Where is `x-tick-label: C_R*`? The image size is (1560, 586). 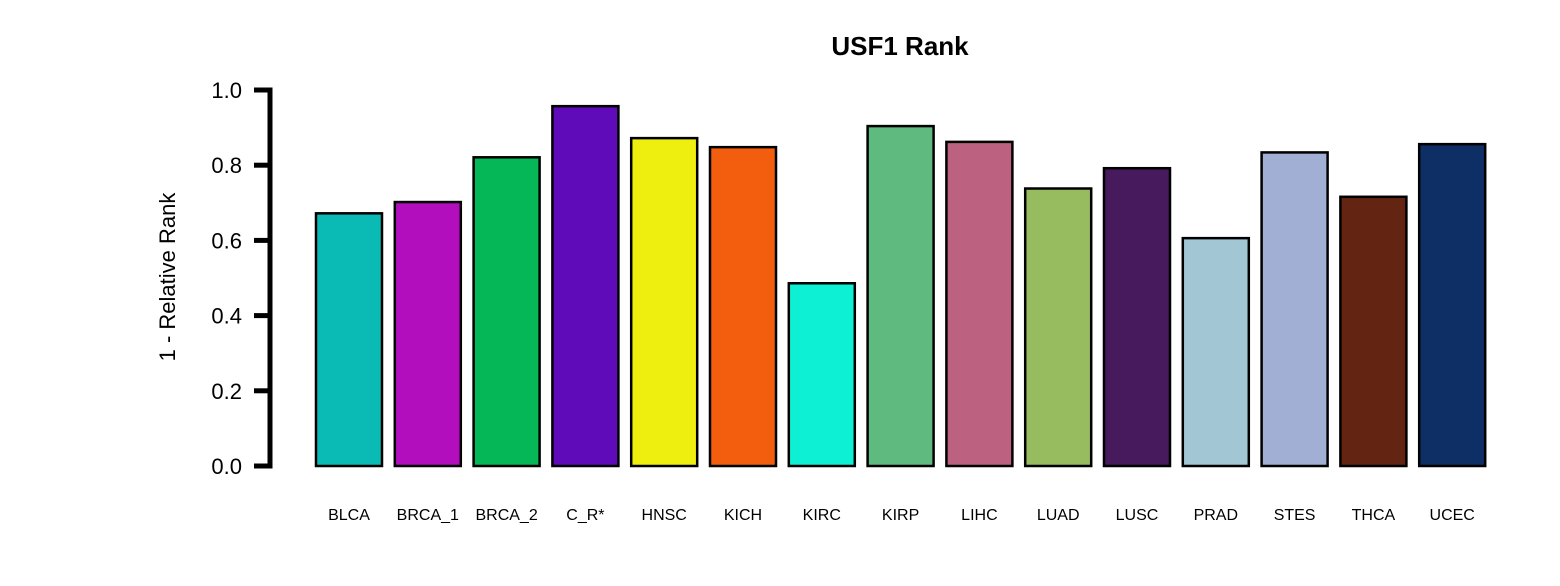 x-tick-label: C_R* is located at coordinates (585, 515).